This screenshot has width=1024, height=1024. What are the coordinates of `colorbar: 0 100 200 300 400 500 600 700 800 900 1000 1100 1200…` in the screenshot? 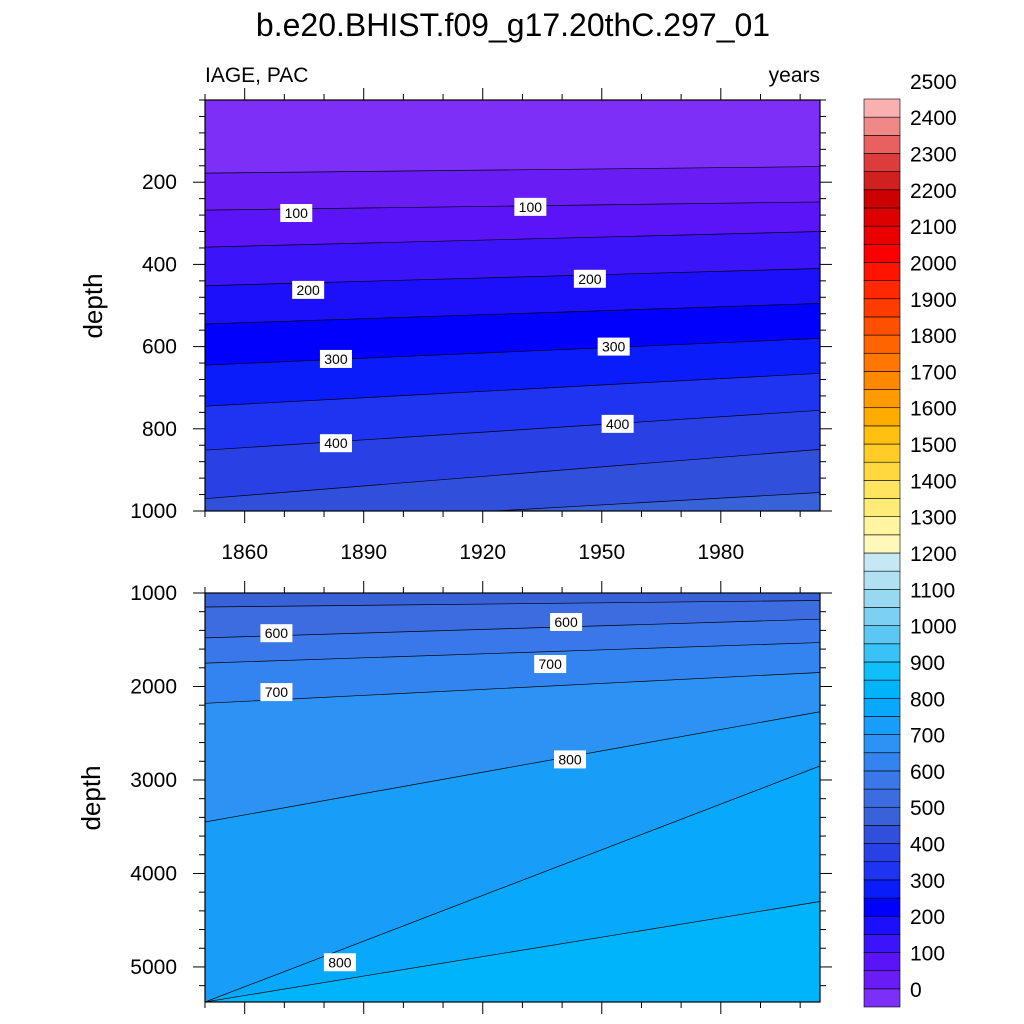 It's located at (910, 539).